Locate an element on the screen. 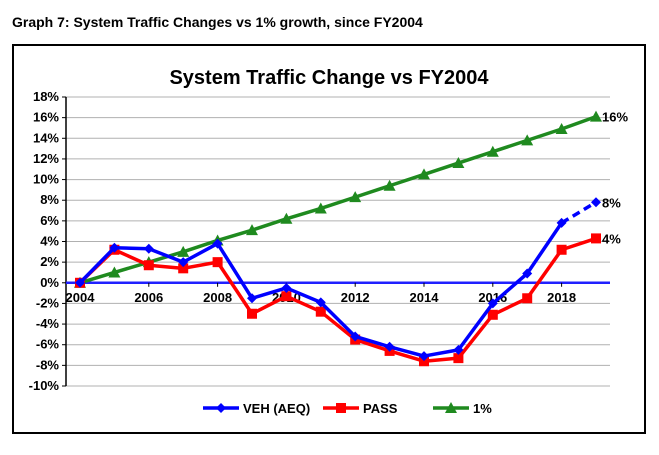 Image resolution: width=659 pixels, height=455 pixels. legend-label: PASS is located at coordinates (380, 408).